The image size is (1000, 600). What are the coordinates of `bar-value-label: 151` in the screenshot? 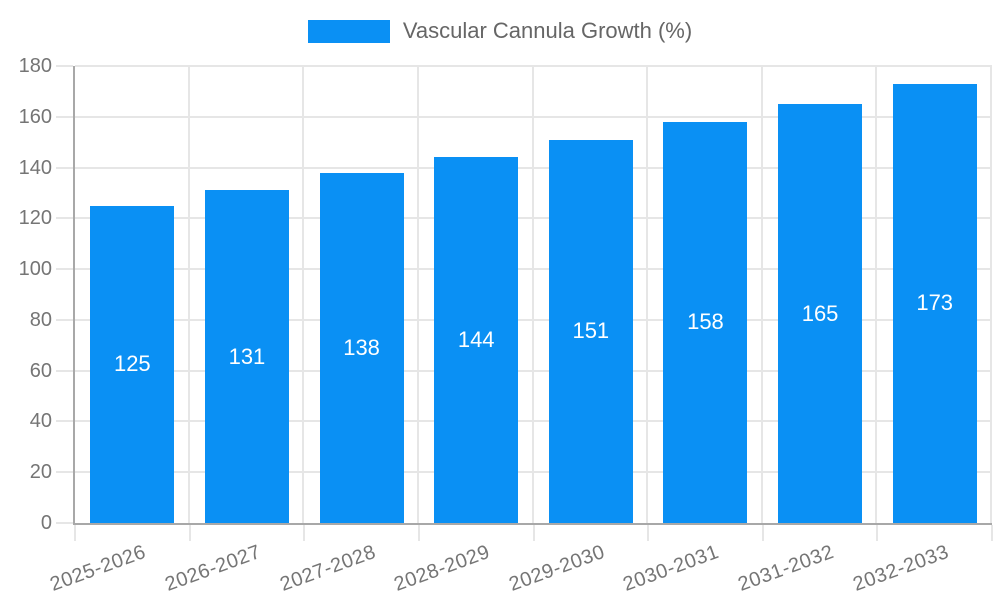 It's located at (591, 331).